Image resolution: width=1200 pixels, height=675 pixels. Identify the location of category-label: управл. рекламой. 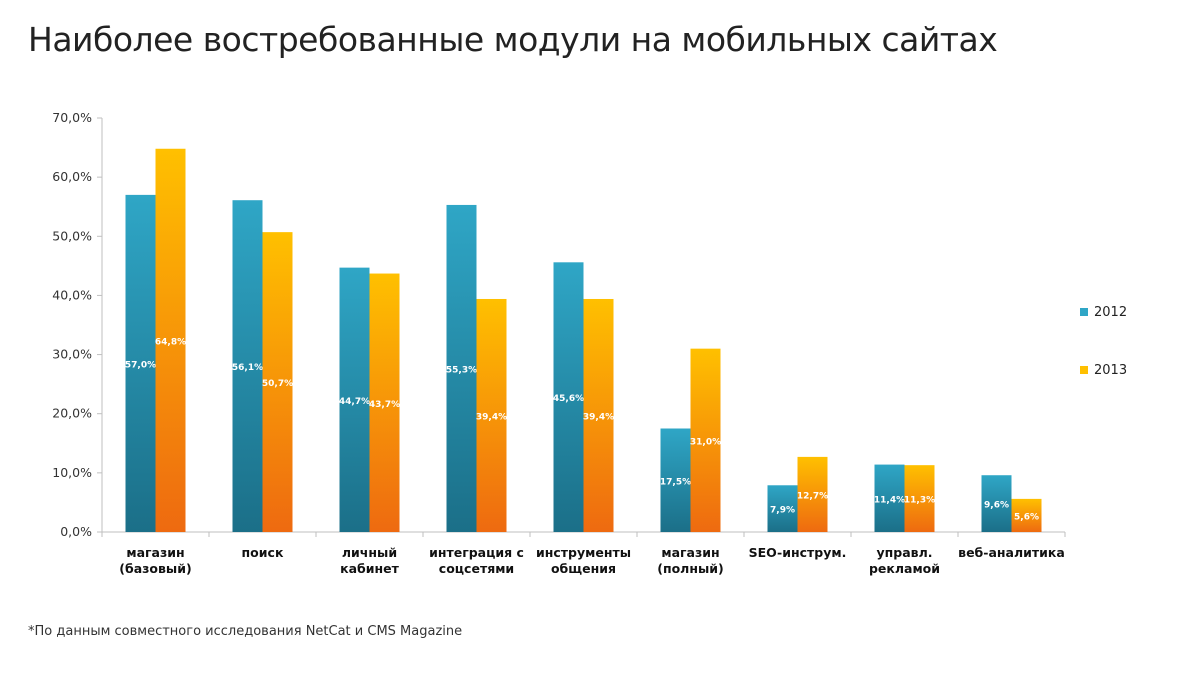
(904, 560).